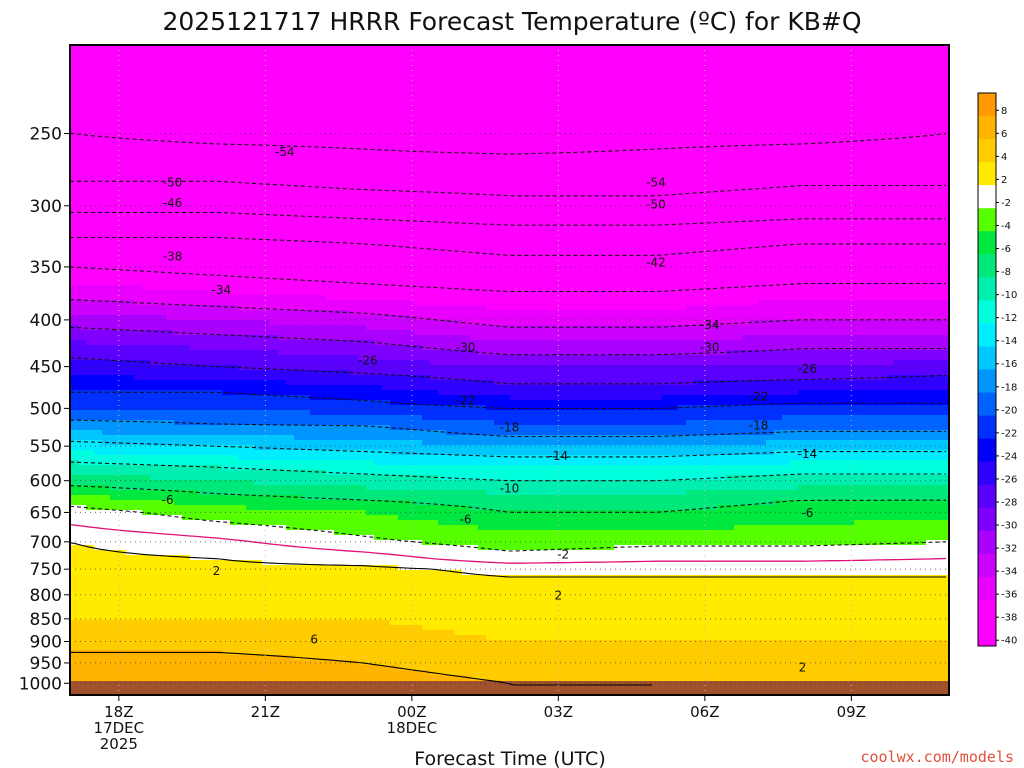 This screenshot has width=1024, height=768. I want to click on contour-label: -30, so click(710, 348).